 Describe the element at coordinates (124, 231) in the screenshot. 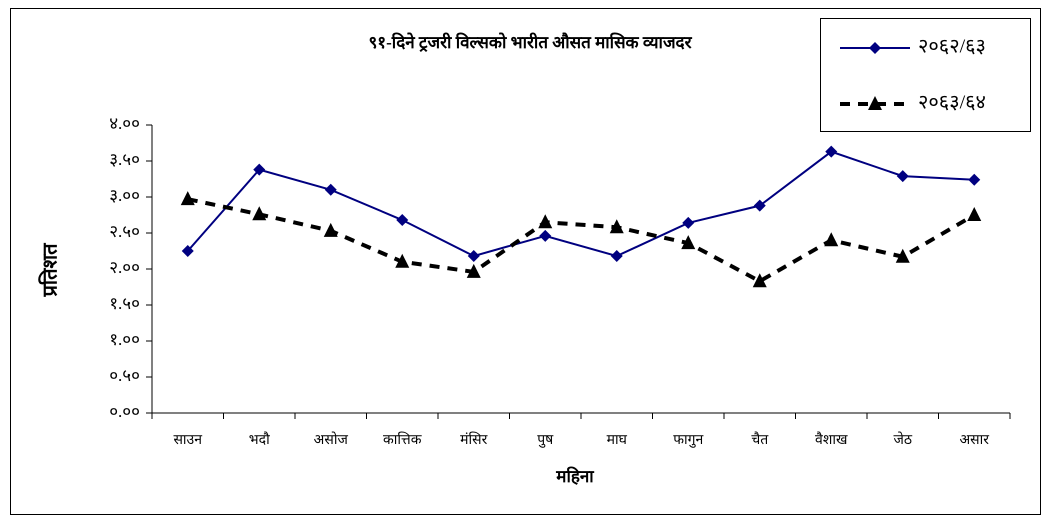

I see `y-tick-label: २.५०` at that location.